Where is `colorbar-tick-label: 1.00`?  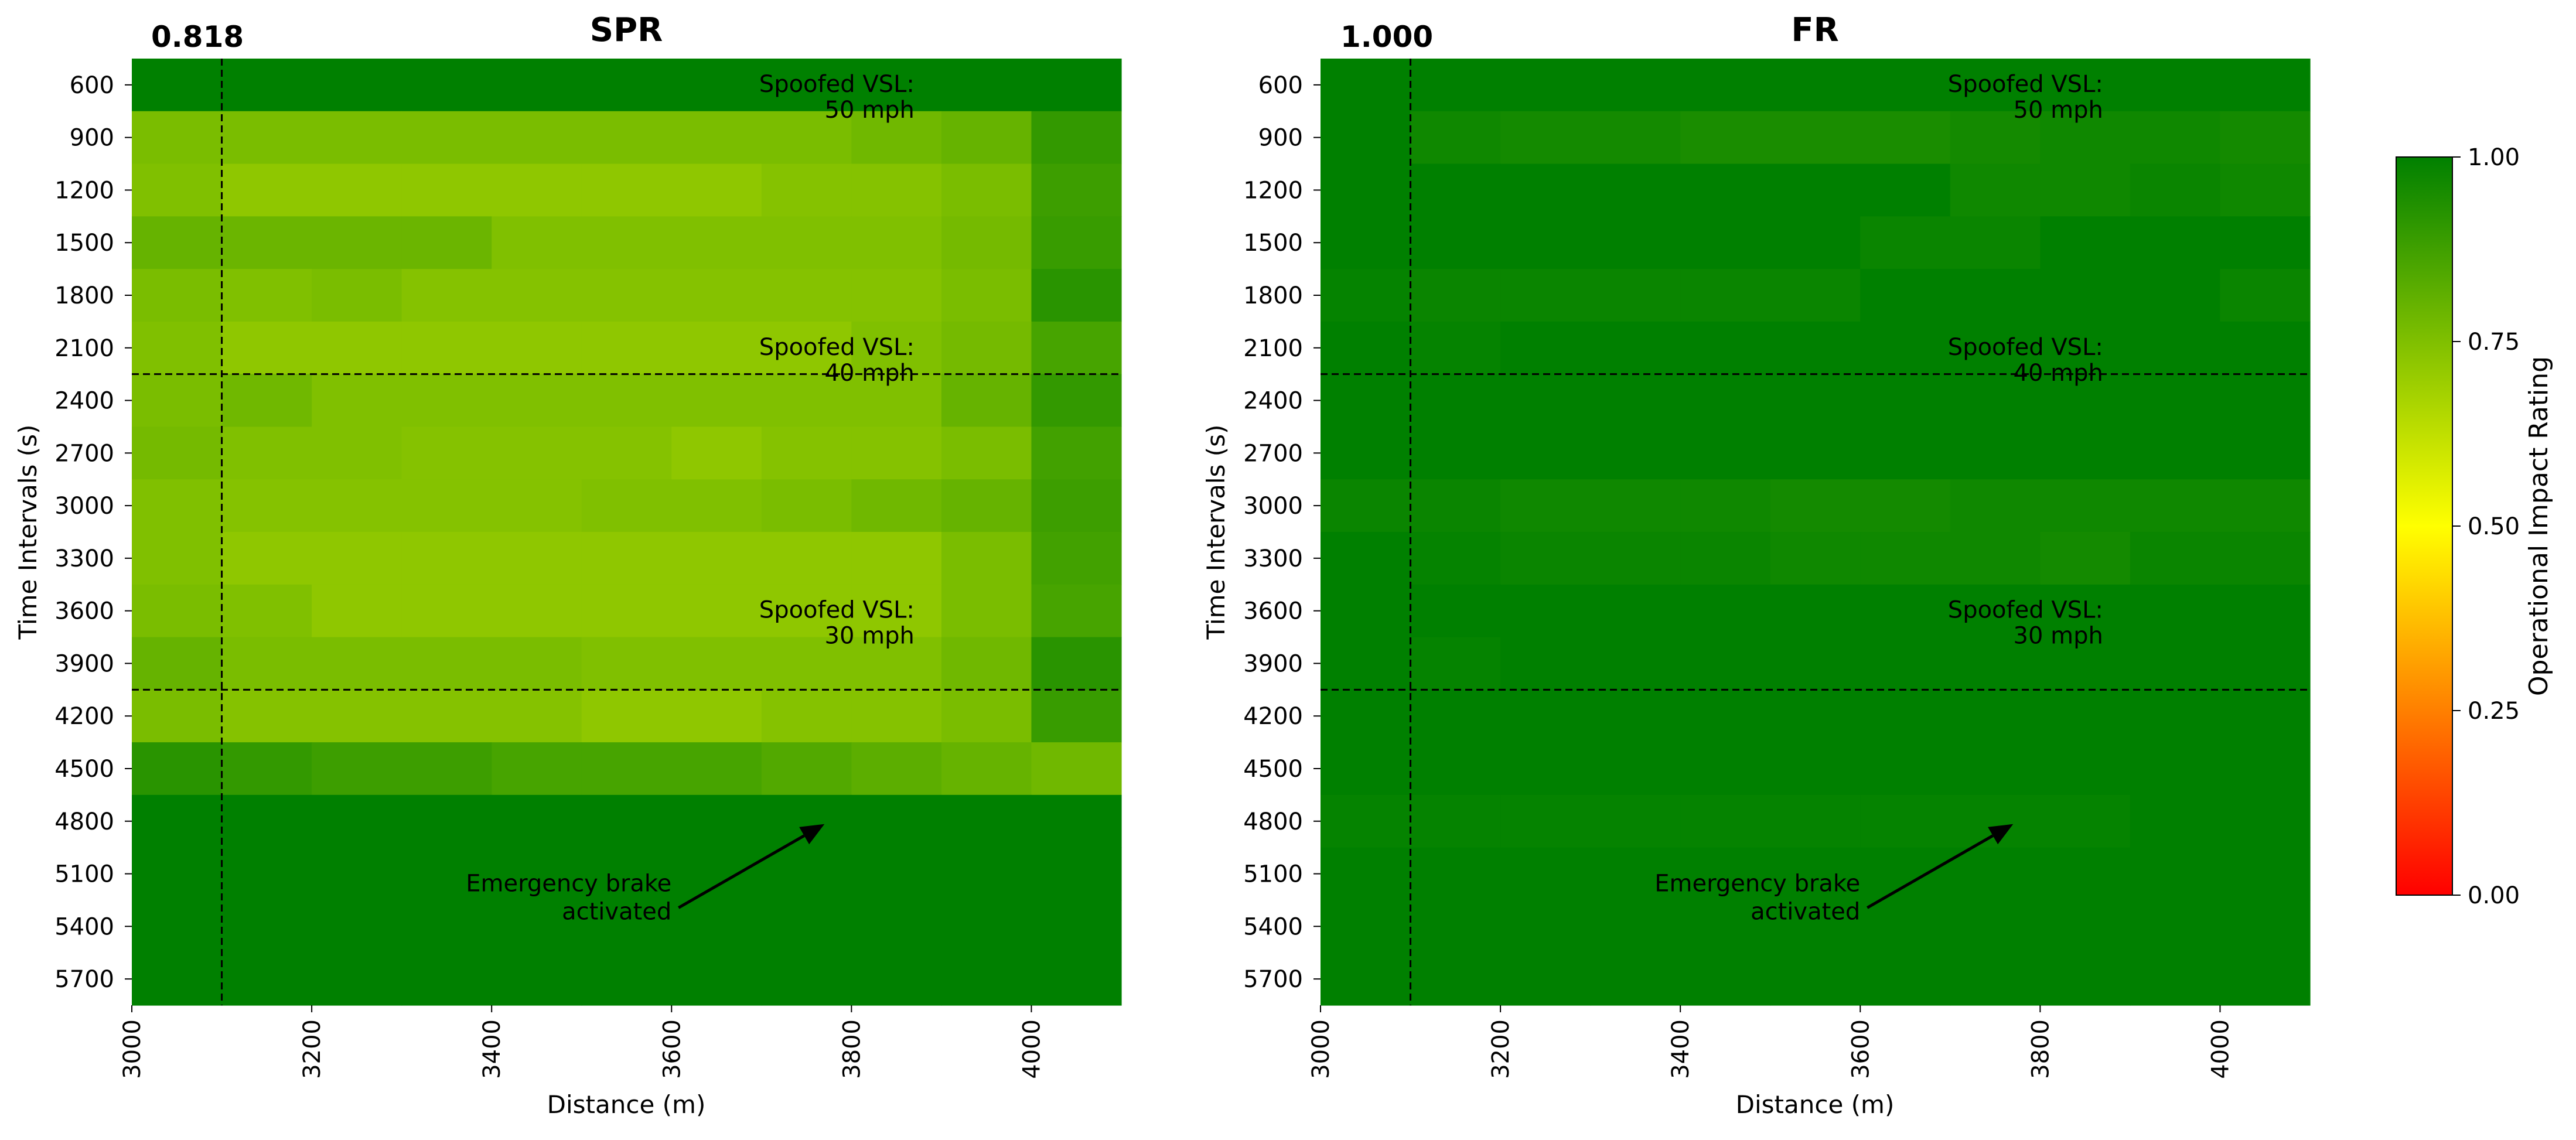
colorbar-tick-label: 1.00 is located at coordinates (2494, 157).